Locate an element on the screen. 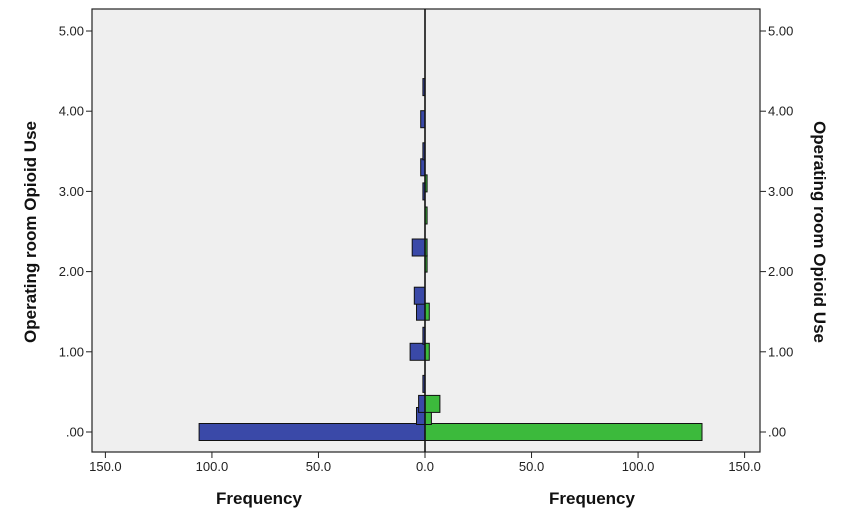  y-tick-label-right: 3.00 is located at coordinates (780, 191).